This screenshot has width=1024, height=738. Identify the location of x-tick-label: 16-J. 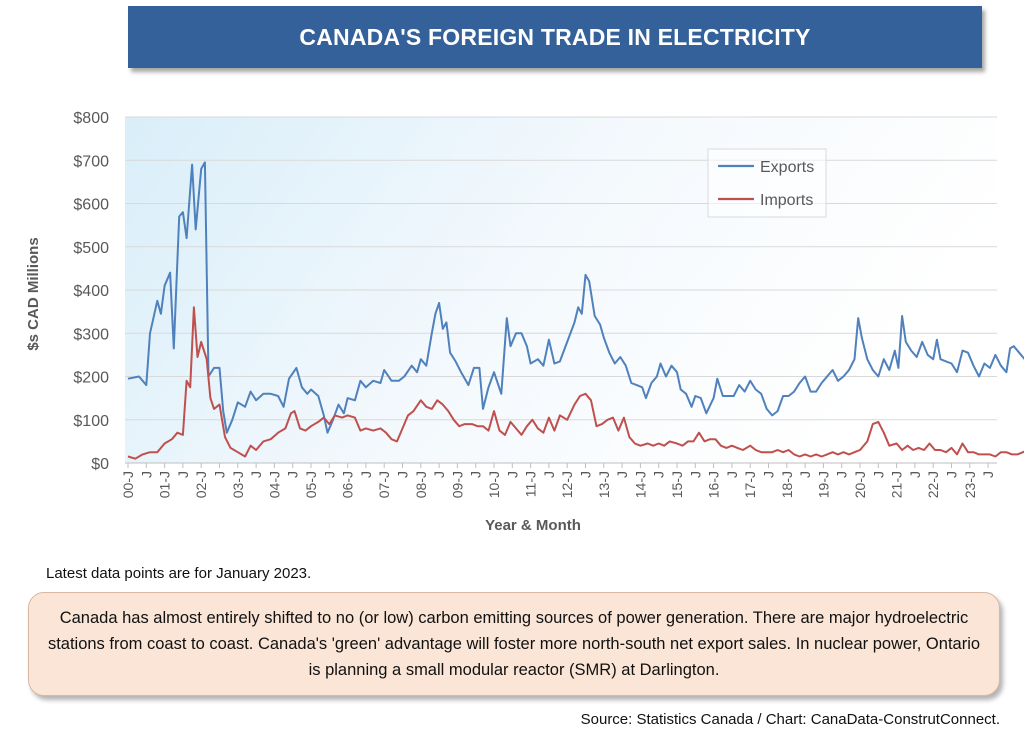
(714, 484).